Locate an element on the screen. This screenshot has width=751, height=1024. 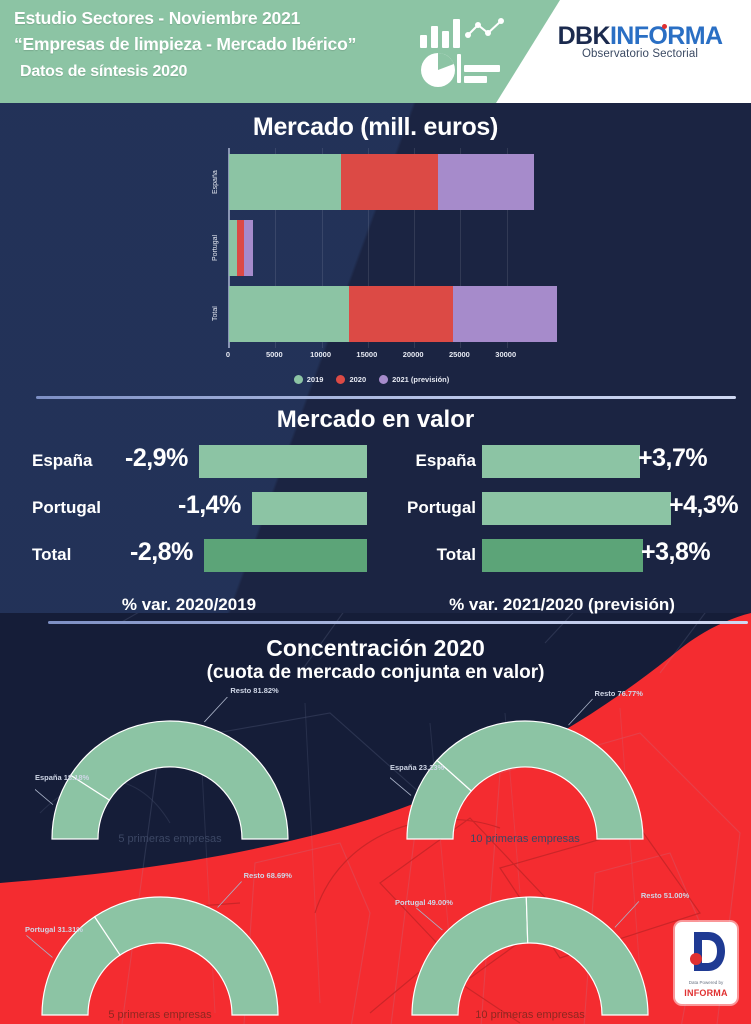
donut-label-share: Portugal 49.00% is located at coordinates (424, 903).